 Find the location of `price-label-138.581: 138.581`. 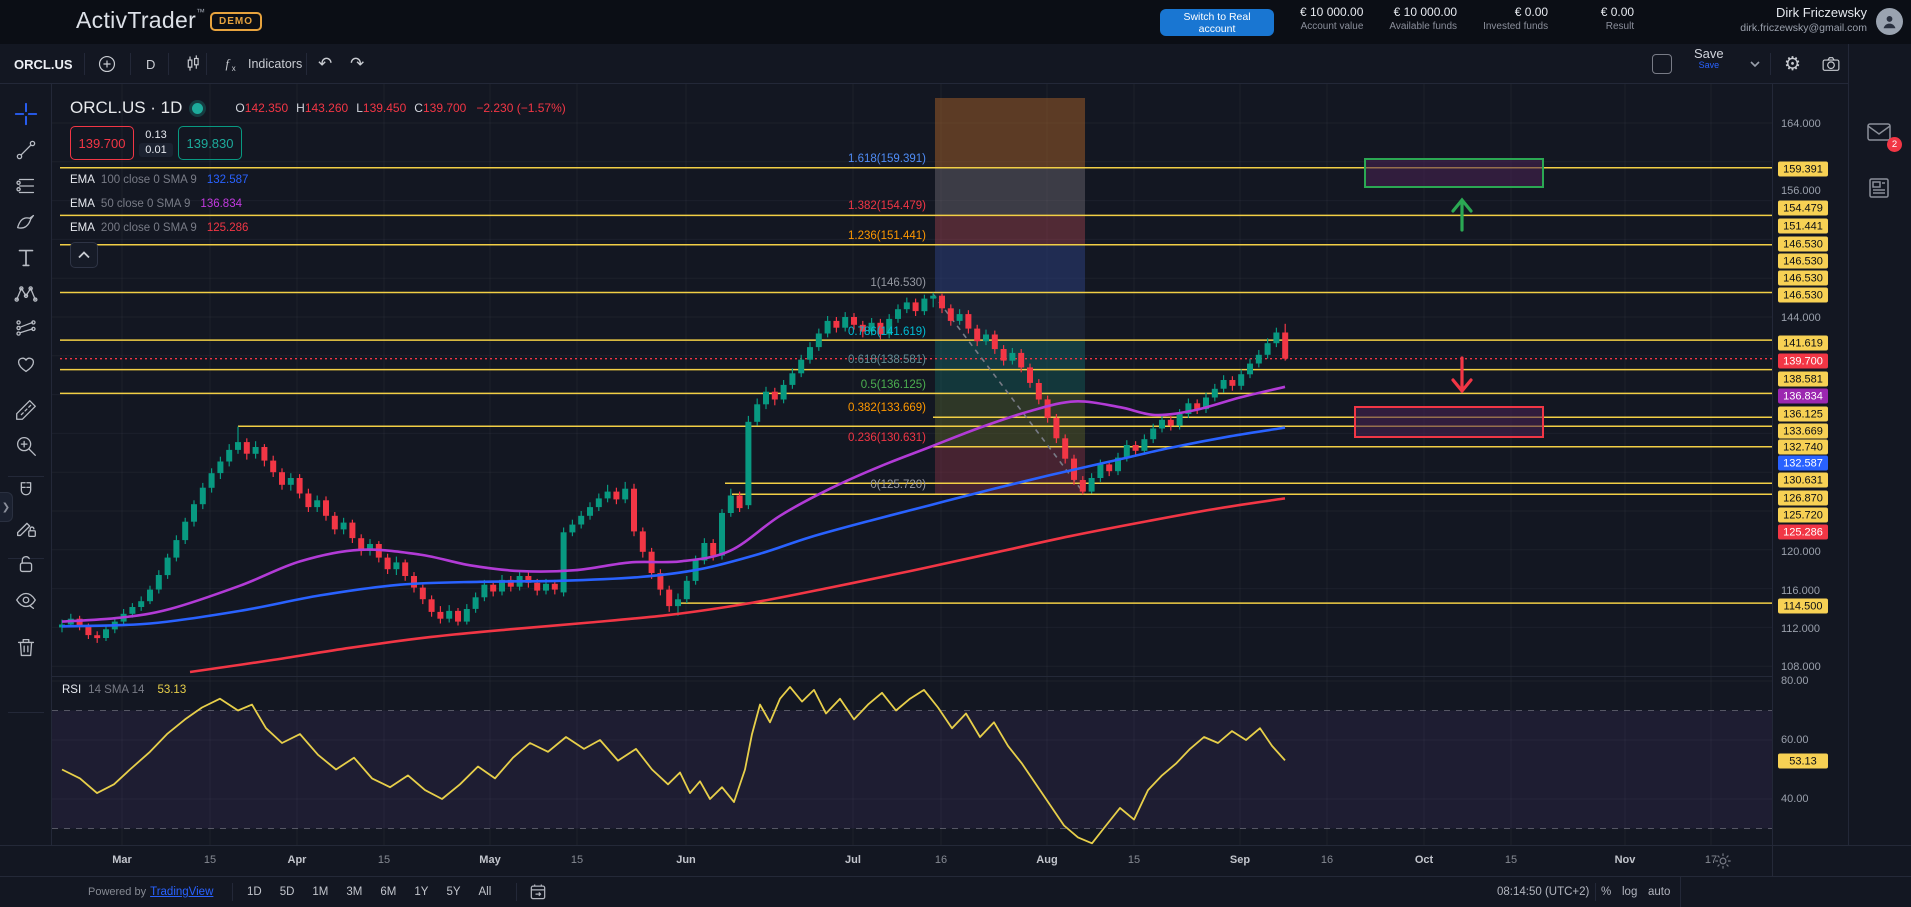

price-label-138.581: 138.581 is located at coordinates (1803, 379).